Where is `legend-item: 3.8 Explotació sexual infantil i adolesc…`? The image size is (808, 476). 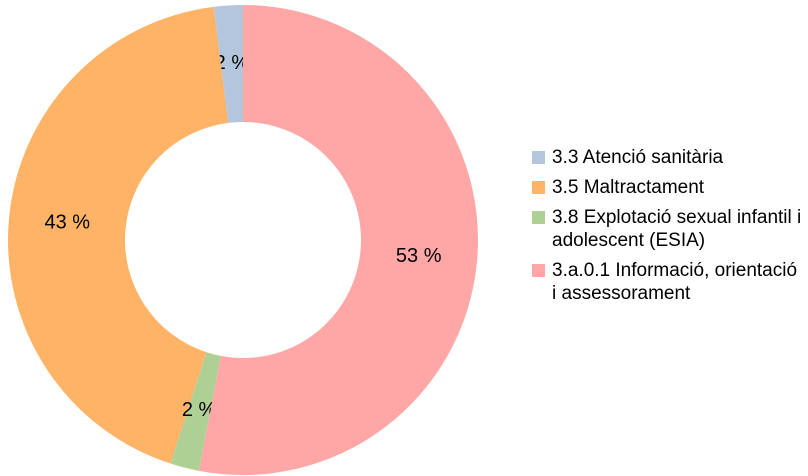
legend-item: 3.8 Explotació sexual infantil i adolesc… is located at coordinates (667, 229).